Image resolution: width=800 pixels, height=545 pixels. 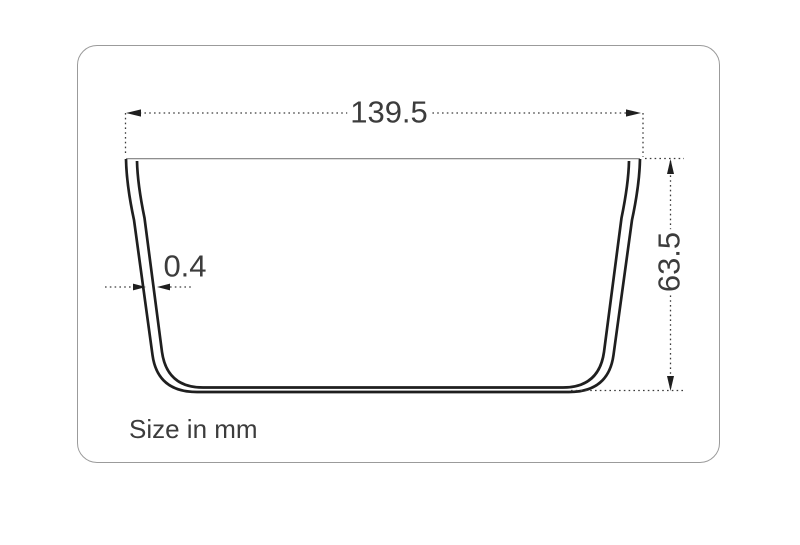 What do you see at coordinates (139, 287) in the screenshot?
I see `thickness-arrow-left-icon` at bounding box center [139, 287].